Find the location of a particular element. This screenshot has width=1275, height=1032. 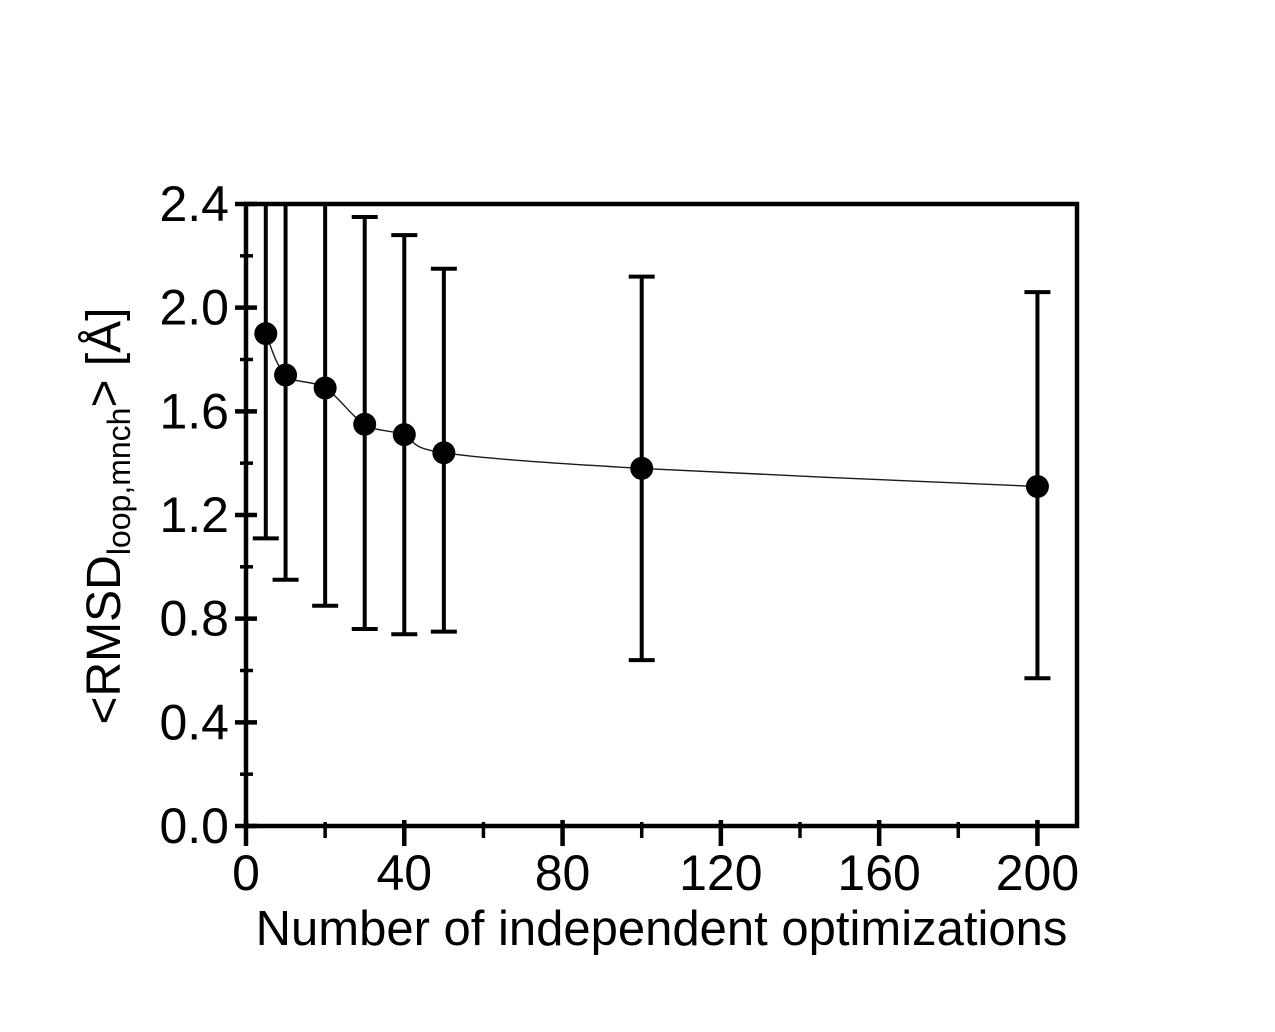

y-axis-title-subscript: loop,mnch is located at coordinates (119, 481).